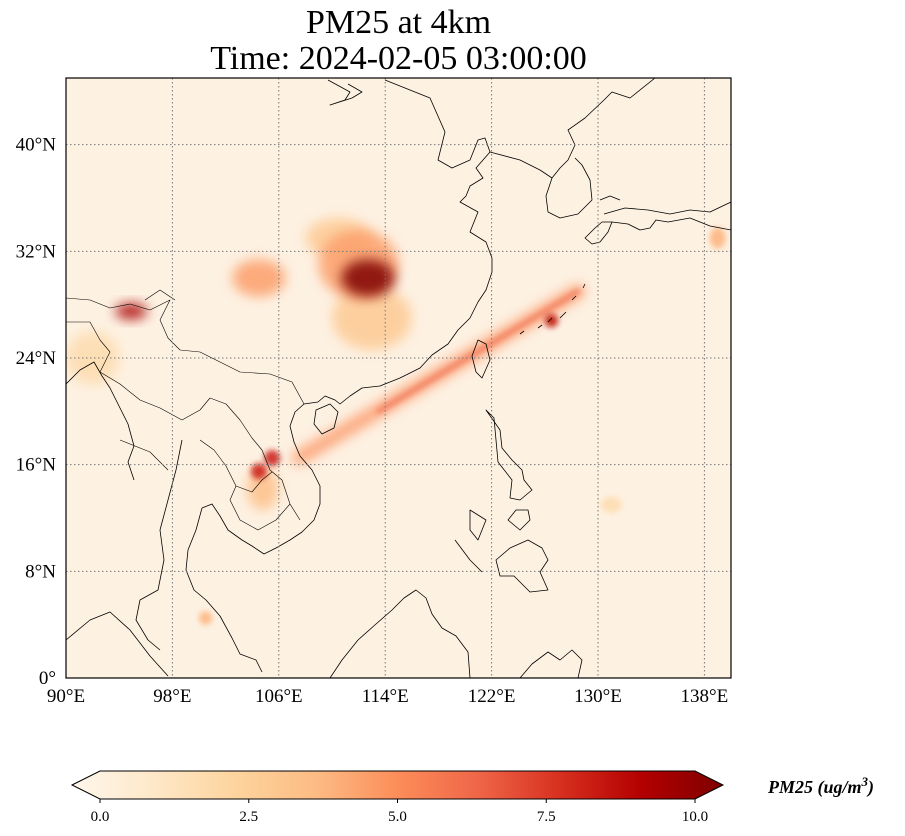  I want to click on colorbar-tick-label: 0.0, so click(100, 817).